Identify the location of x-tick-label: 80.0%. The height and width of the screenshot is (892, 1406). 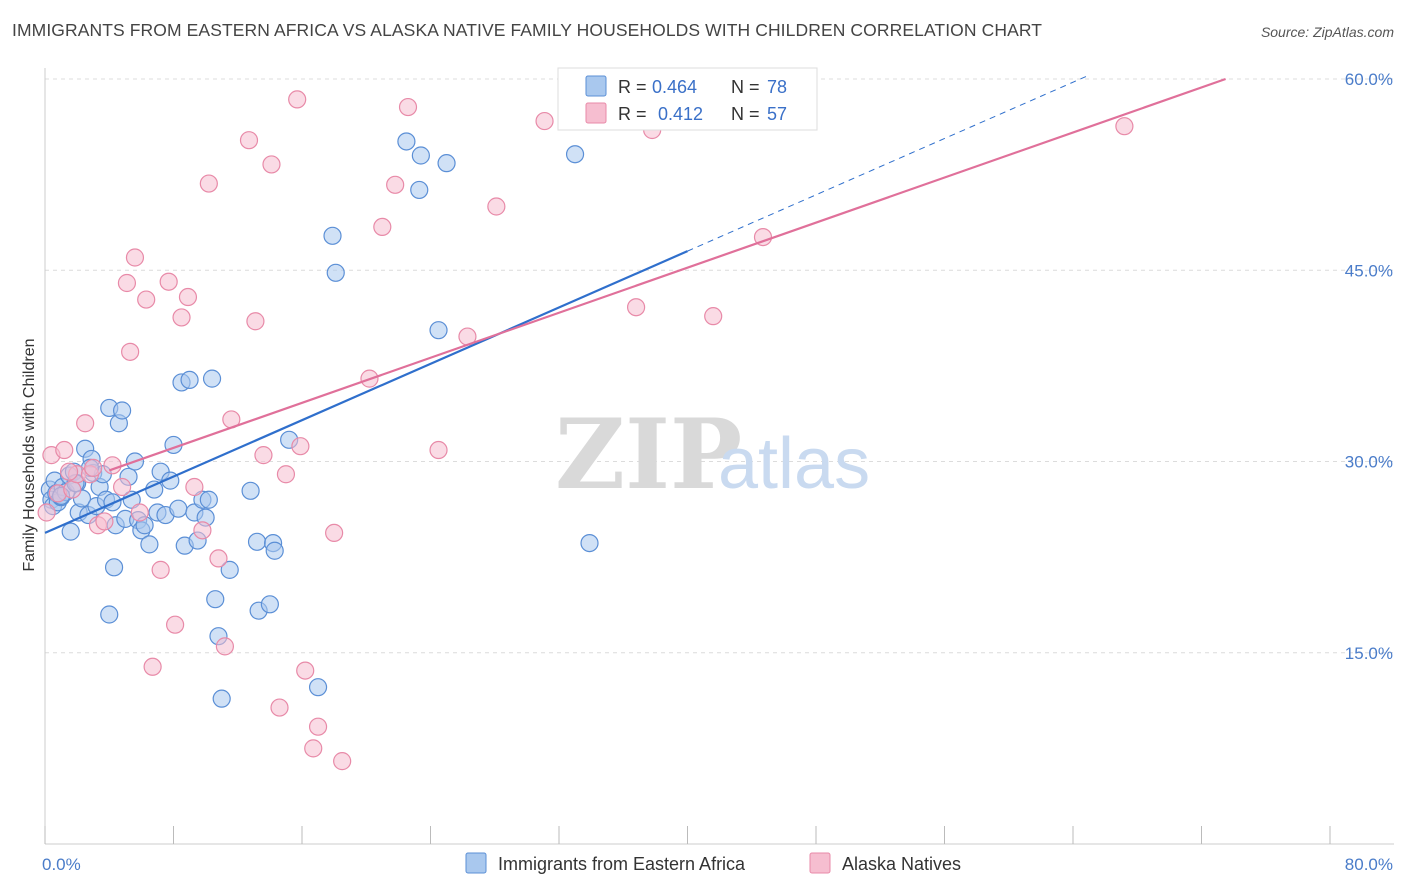
(1369, 864).